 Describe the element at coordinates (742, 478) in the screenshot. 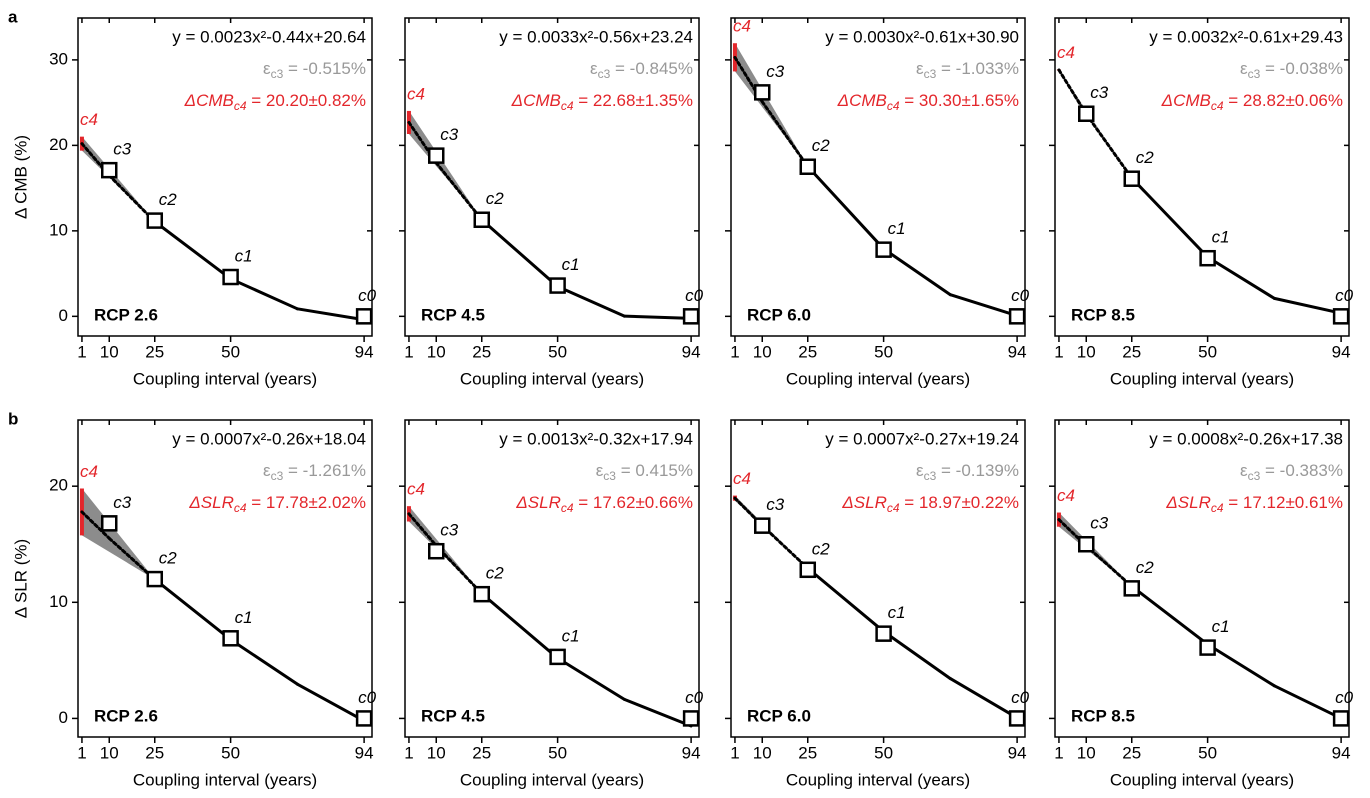

I see `c4-label: c4` at that location.